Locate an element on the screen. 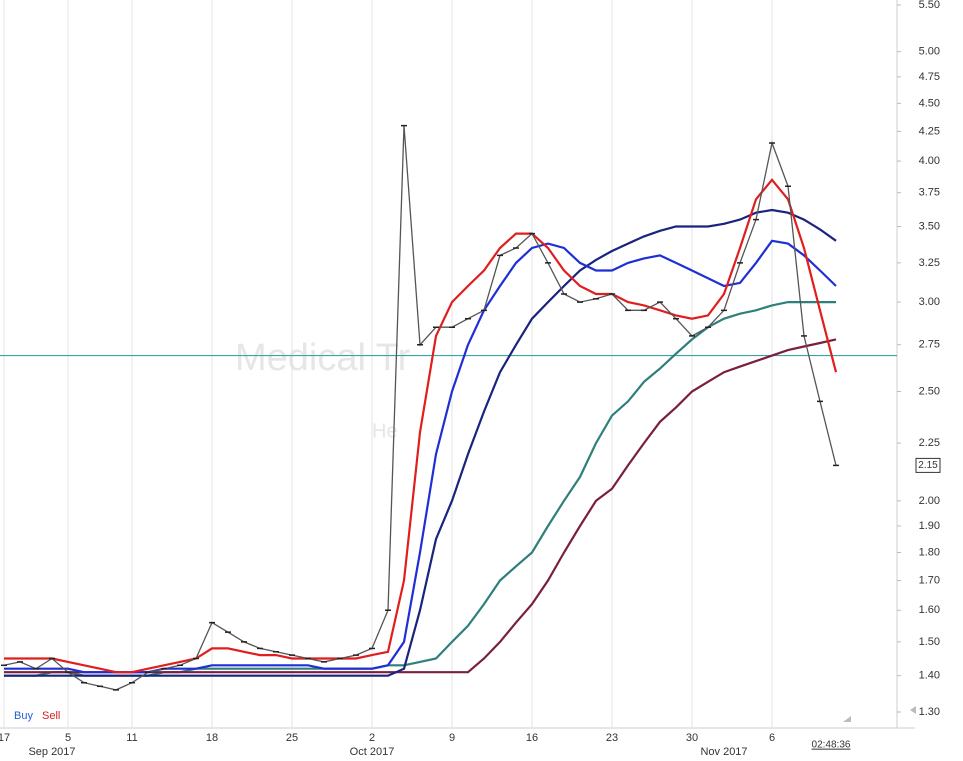 The image size is (963, 761). watermark: Medical Tr is located at coordinates (323, 358).